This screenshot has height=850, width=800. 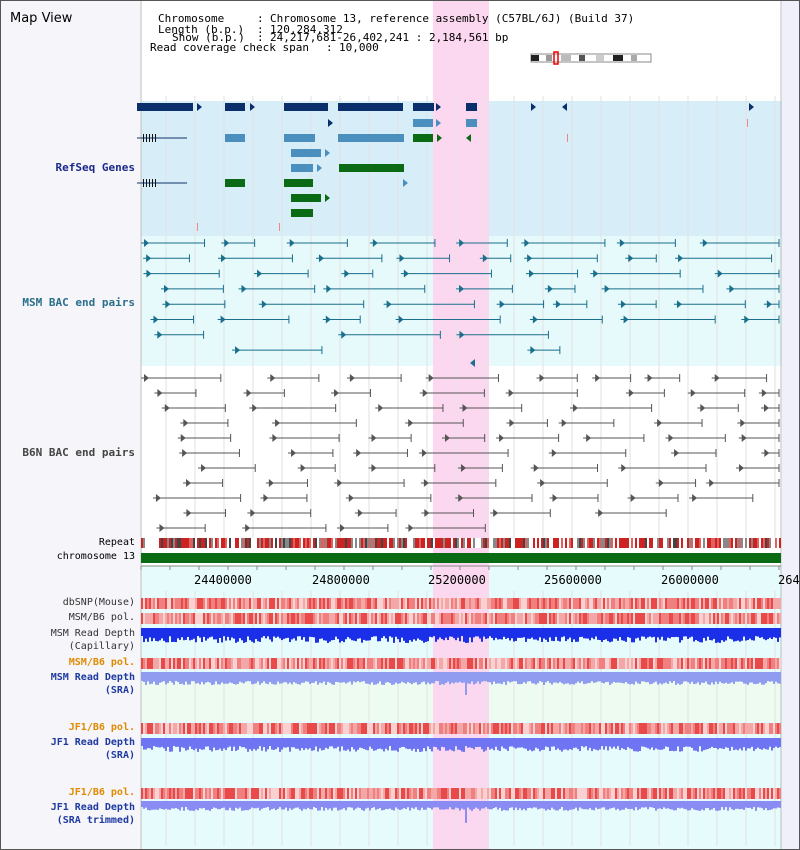 What do you see at coordinates (155, 183) in the screenshot?
I see `exon-mark` at bounding box center [155, 183].